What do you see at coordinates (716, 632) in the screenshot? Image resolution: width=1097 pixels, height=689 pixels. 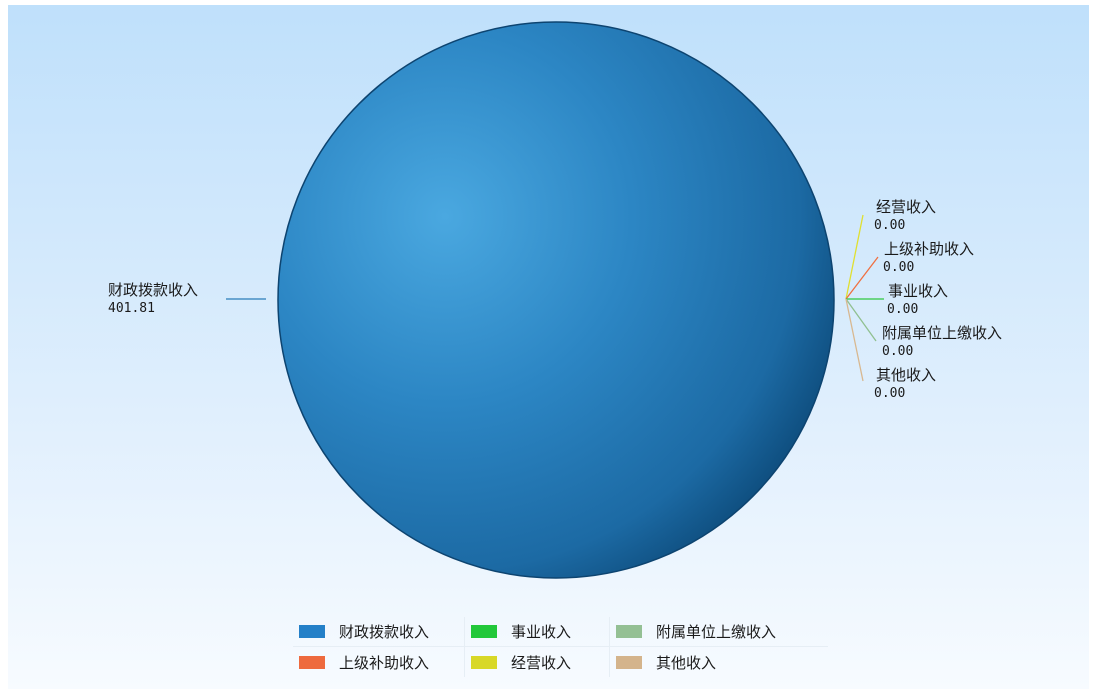 I see `legend-label: 附属单位上缴收入` at bounding box center [716, 632].